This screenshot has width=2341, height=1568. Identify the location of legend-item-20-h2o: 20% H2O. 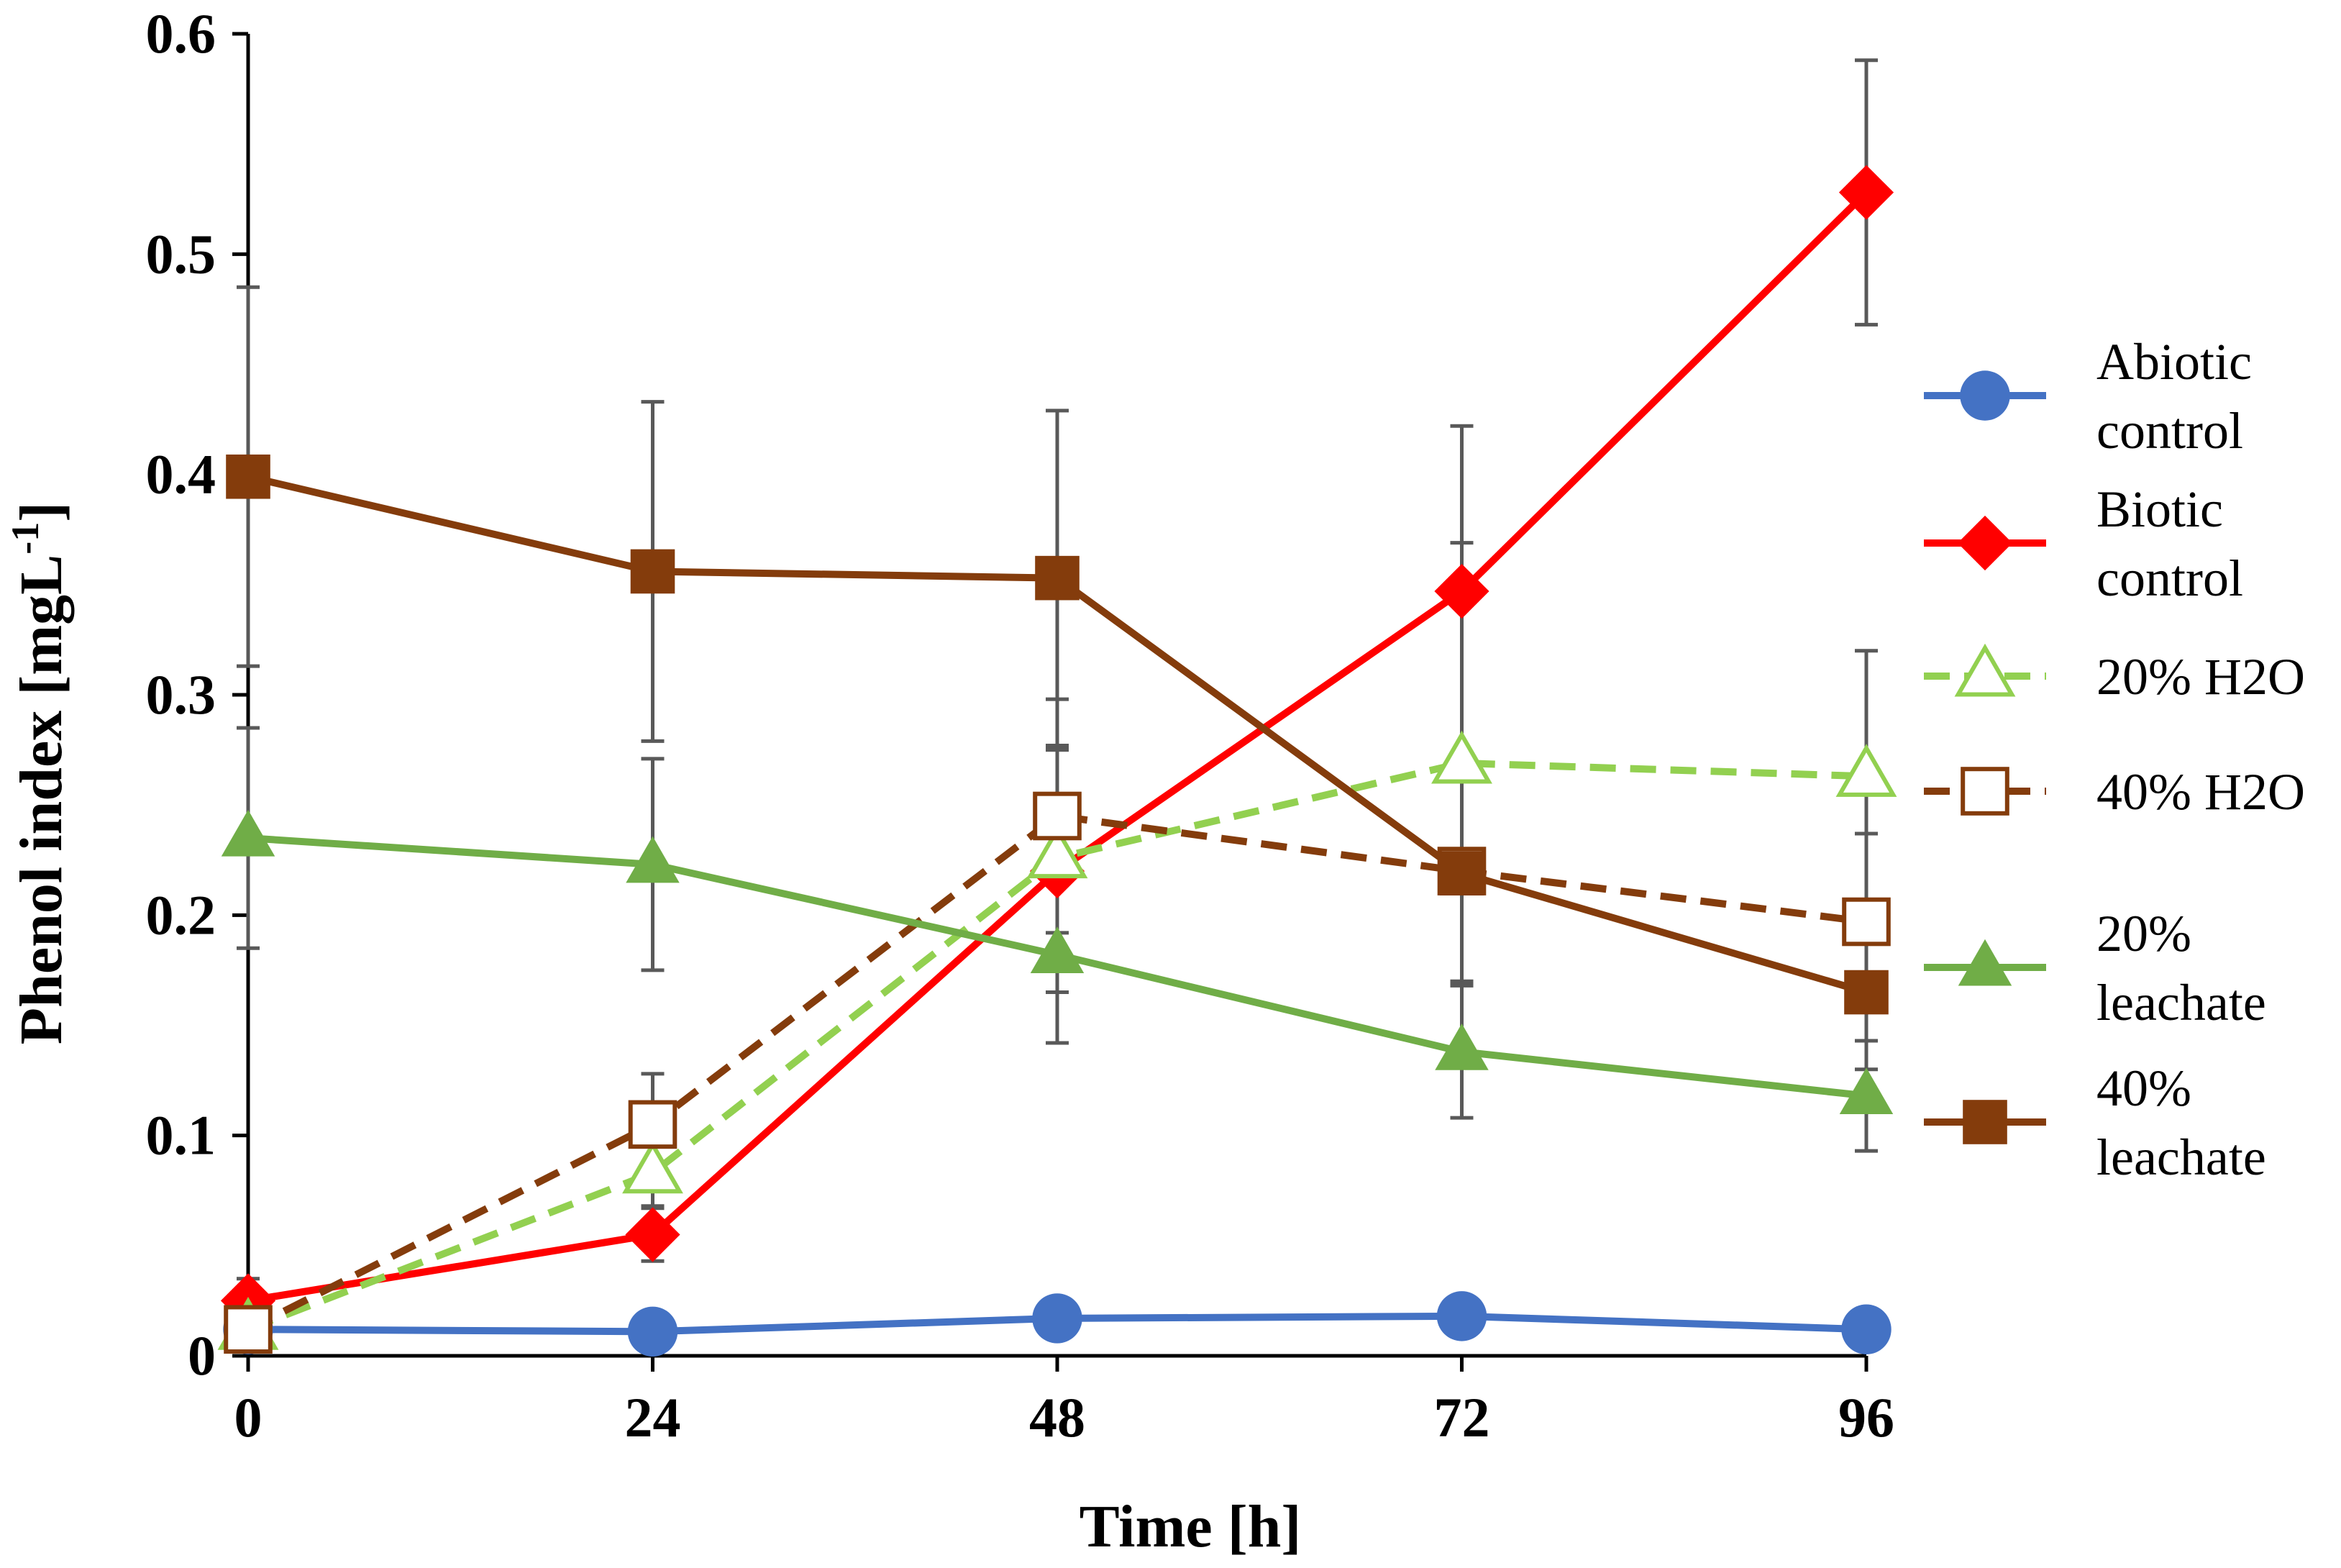
(2114, 674).